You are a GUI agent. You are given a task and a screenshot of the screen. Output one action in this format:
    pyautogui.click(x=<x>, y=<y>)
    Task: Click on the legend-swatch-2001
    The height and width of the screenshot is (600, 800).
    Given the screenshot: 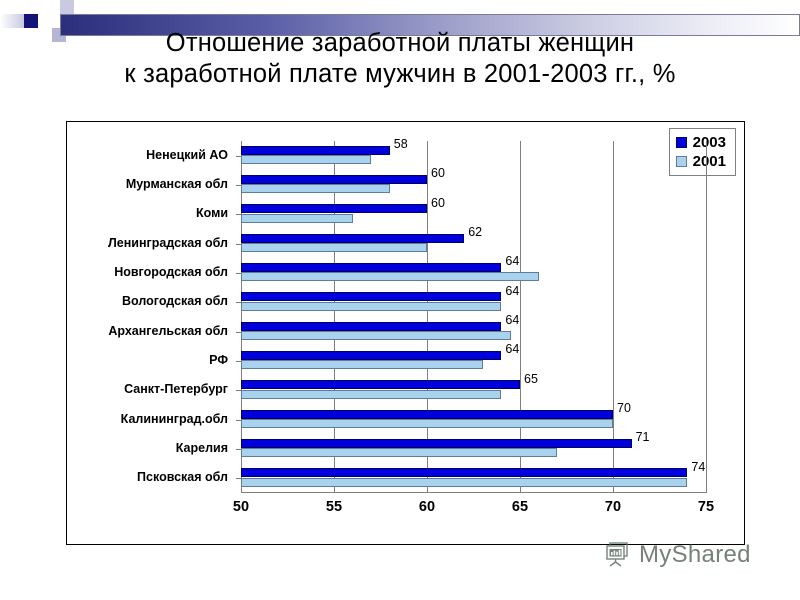 What is the action you would take?
    pyautogui.click(x=681, y=161)
    